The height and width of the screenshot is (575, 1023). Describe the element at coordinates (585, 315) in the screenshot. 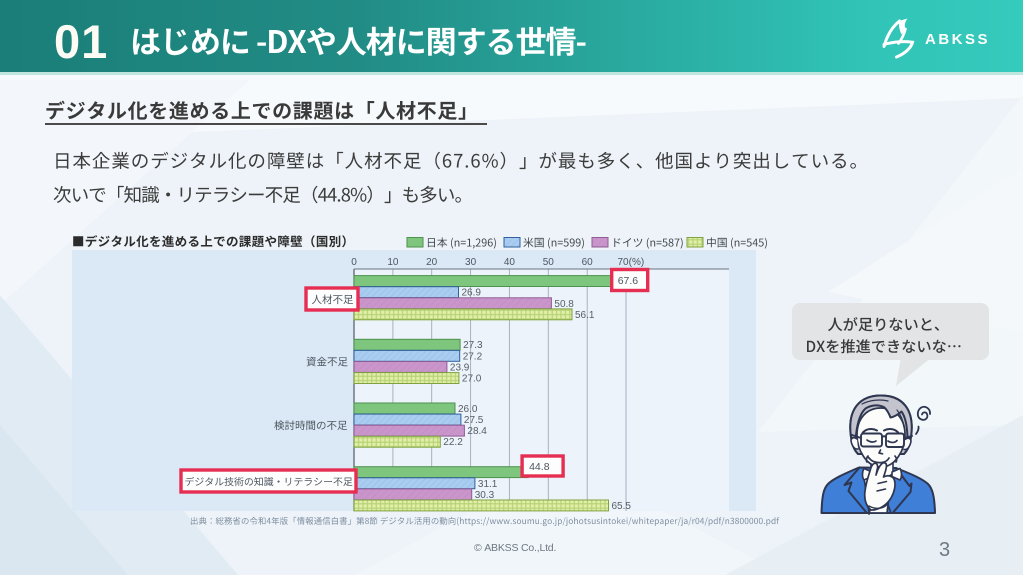

I see `svg-text: 56.1` at that location.